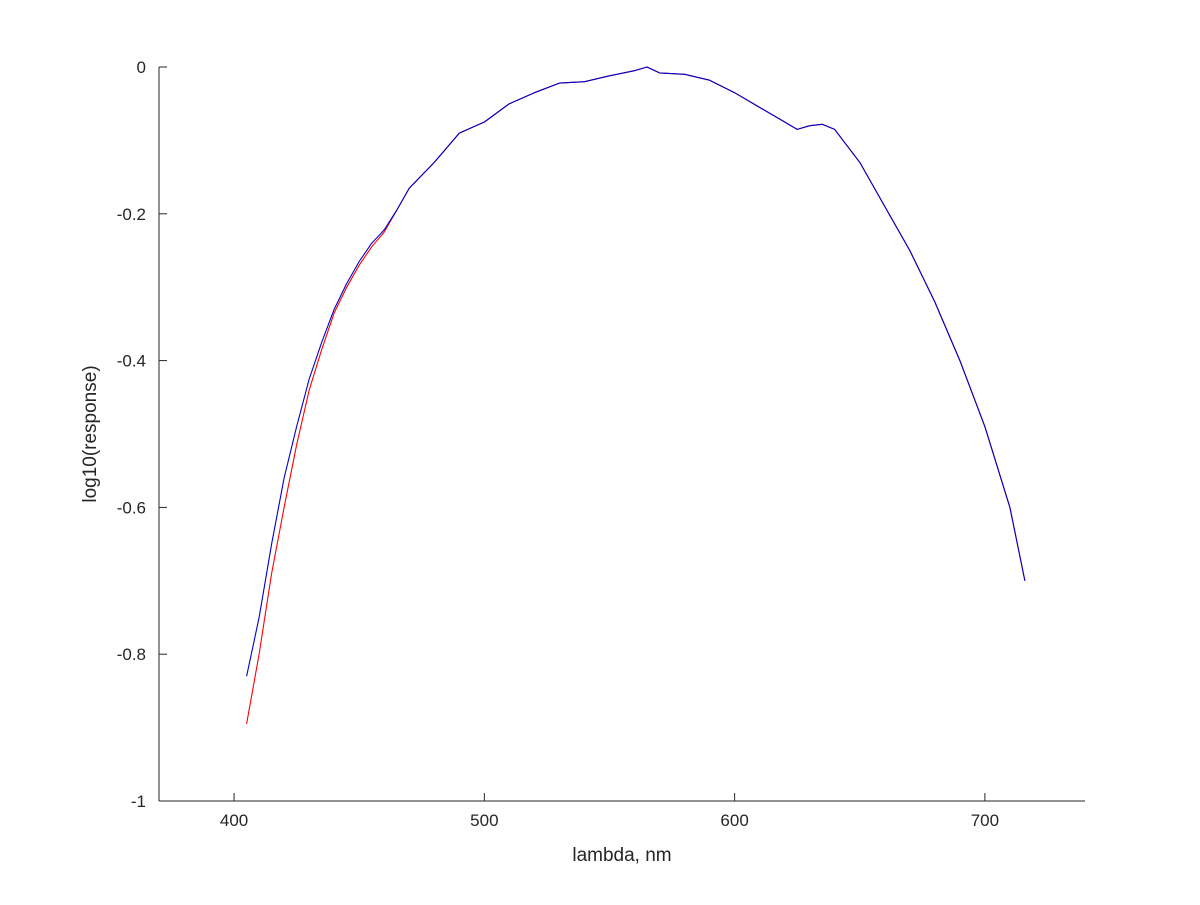 This screenshot has width=1200, height=905. What do you see at coordinates (138, 801) in the screenshot?
I see `y-tick-label: -1` at bounding box center [138, 801].